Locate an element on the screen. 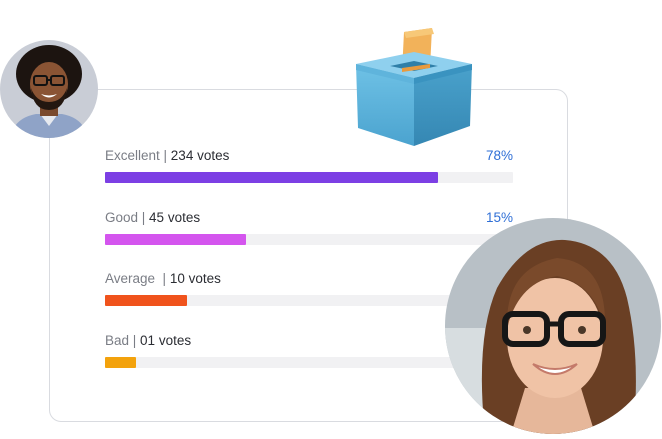 The height and width of the screenshot is (439, 662). poll-option-good: Good | 45 votes 15% is located at coordinates (309, 227).